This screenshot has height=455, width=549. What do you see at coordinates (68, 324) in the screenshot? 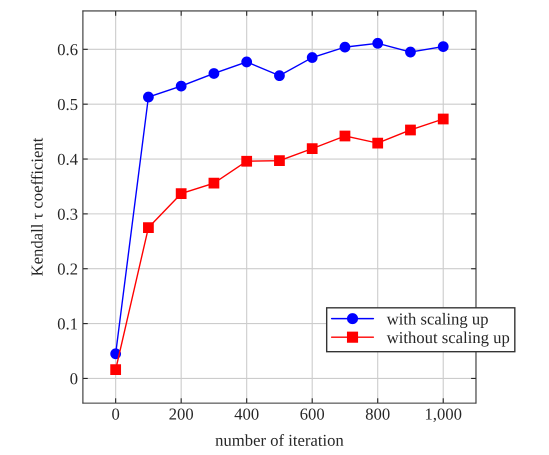
I see `y-tick-label: 0.1` at bounding box center [68, 324].